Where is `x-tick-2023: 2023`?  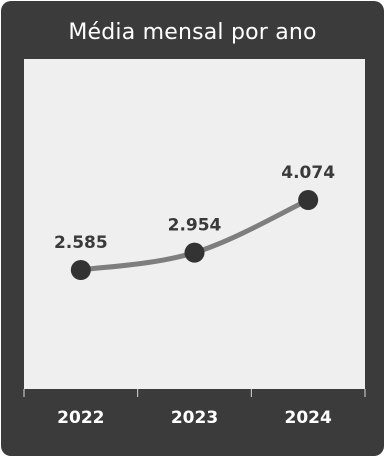 x-tick-2023: 2023 is located at coordinates (194, 418).